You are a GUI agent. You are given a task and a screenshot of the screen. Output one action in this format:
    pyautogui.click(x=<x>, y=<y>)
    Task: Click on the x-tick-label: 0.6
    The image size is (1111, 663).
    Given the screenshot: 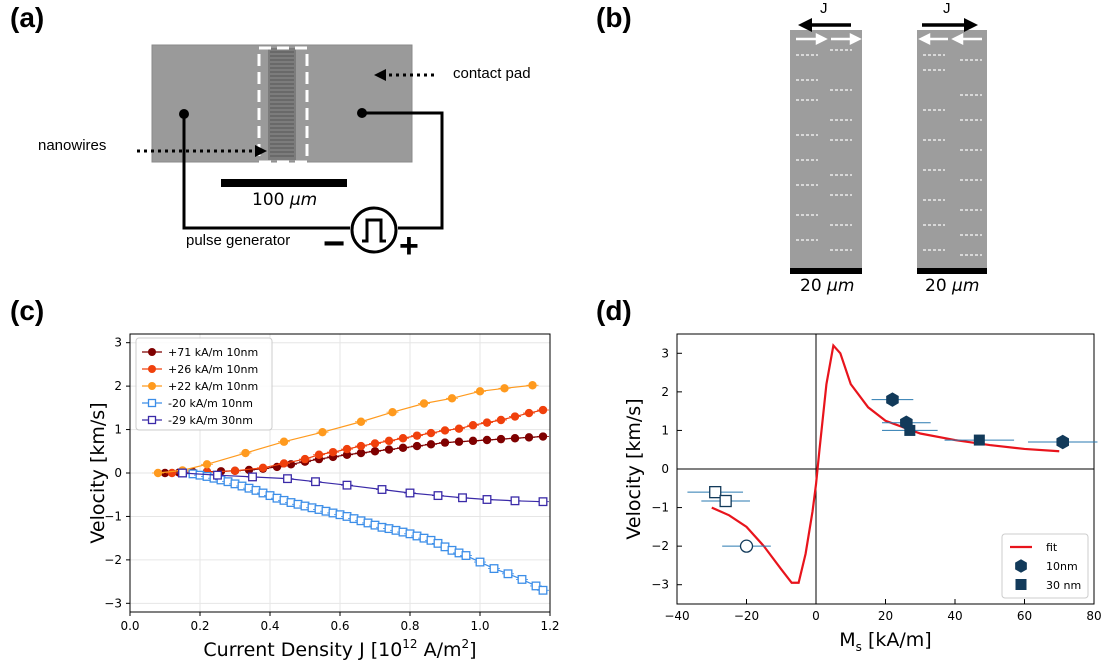 What is the action you would take?
    pyautogui.click(x=339, y=626)
    